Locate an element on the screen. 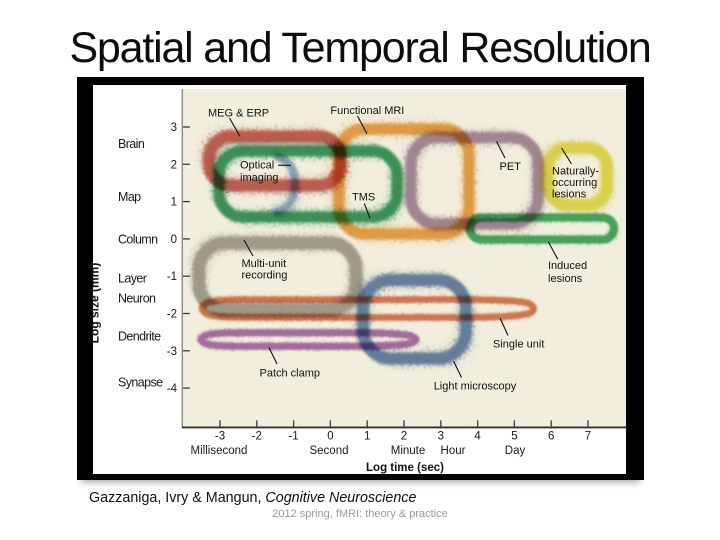  svg-text: Dendrite is located at coordinates (139, 337).